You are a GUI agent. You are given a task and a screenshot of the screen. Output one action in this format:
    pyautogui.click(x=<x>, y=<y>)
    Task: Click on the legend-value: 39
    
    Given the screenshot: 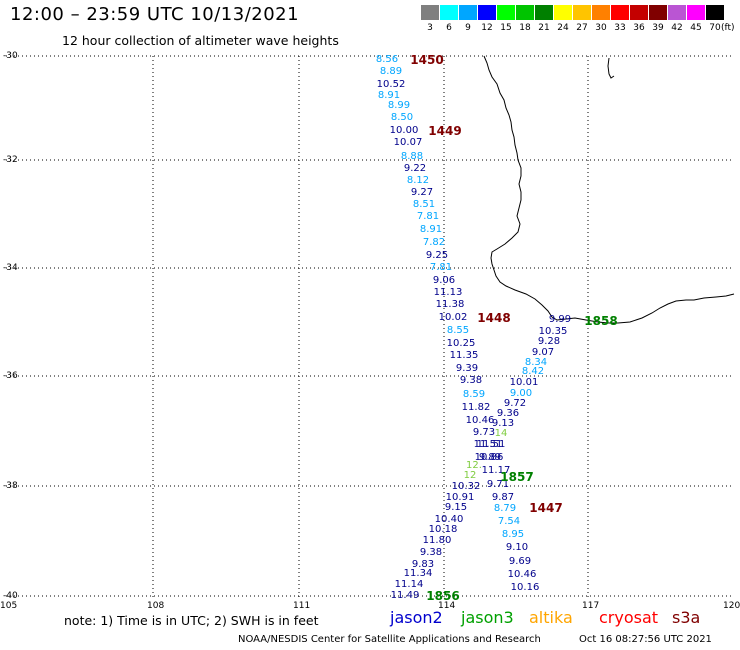 What is the action you would take?
    pyautogui.click(x=658, y=28)
    